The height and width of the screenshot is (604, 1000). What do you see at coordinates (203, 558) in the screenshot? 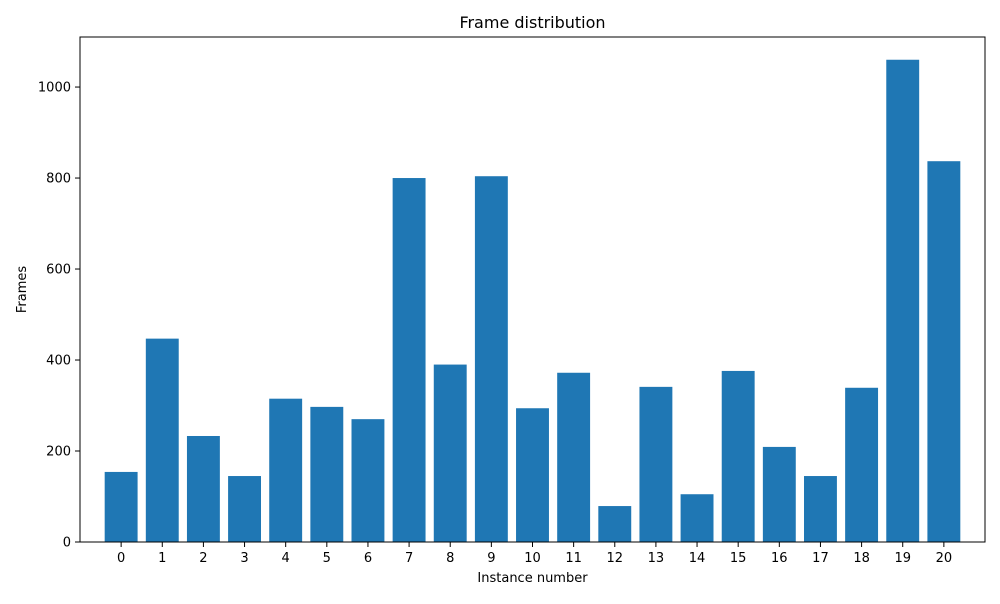
I see `x-tick-label: 2` at bounding box center [203, 558].